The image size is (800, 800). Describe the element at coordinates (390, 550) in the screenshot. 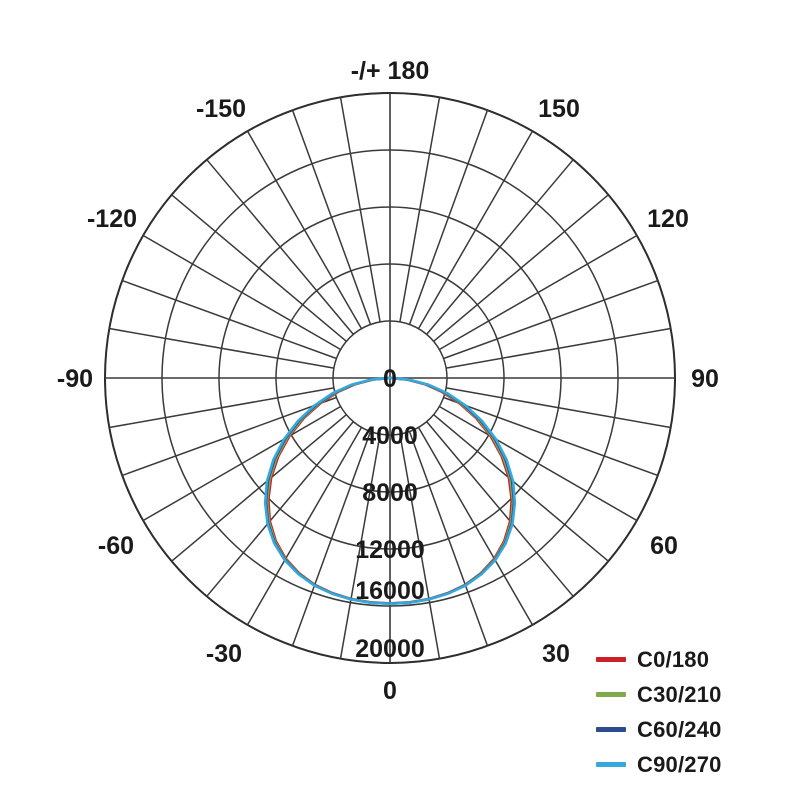

I see `radial-tick-label: 12000` at that location.